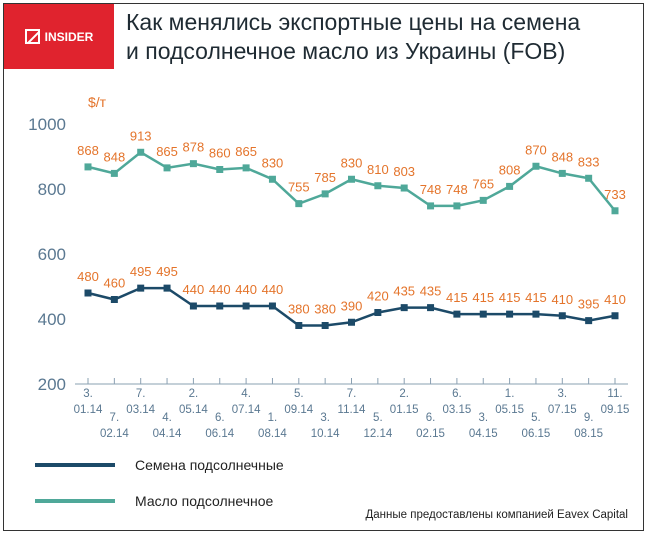  Describe the element at coordinates (404, 410) in the screenshot. I see `x-tick-month: 01.15` at that location.